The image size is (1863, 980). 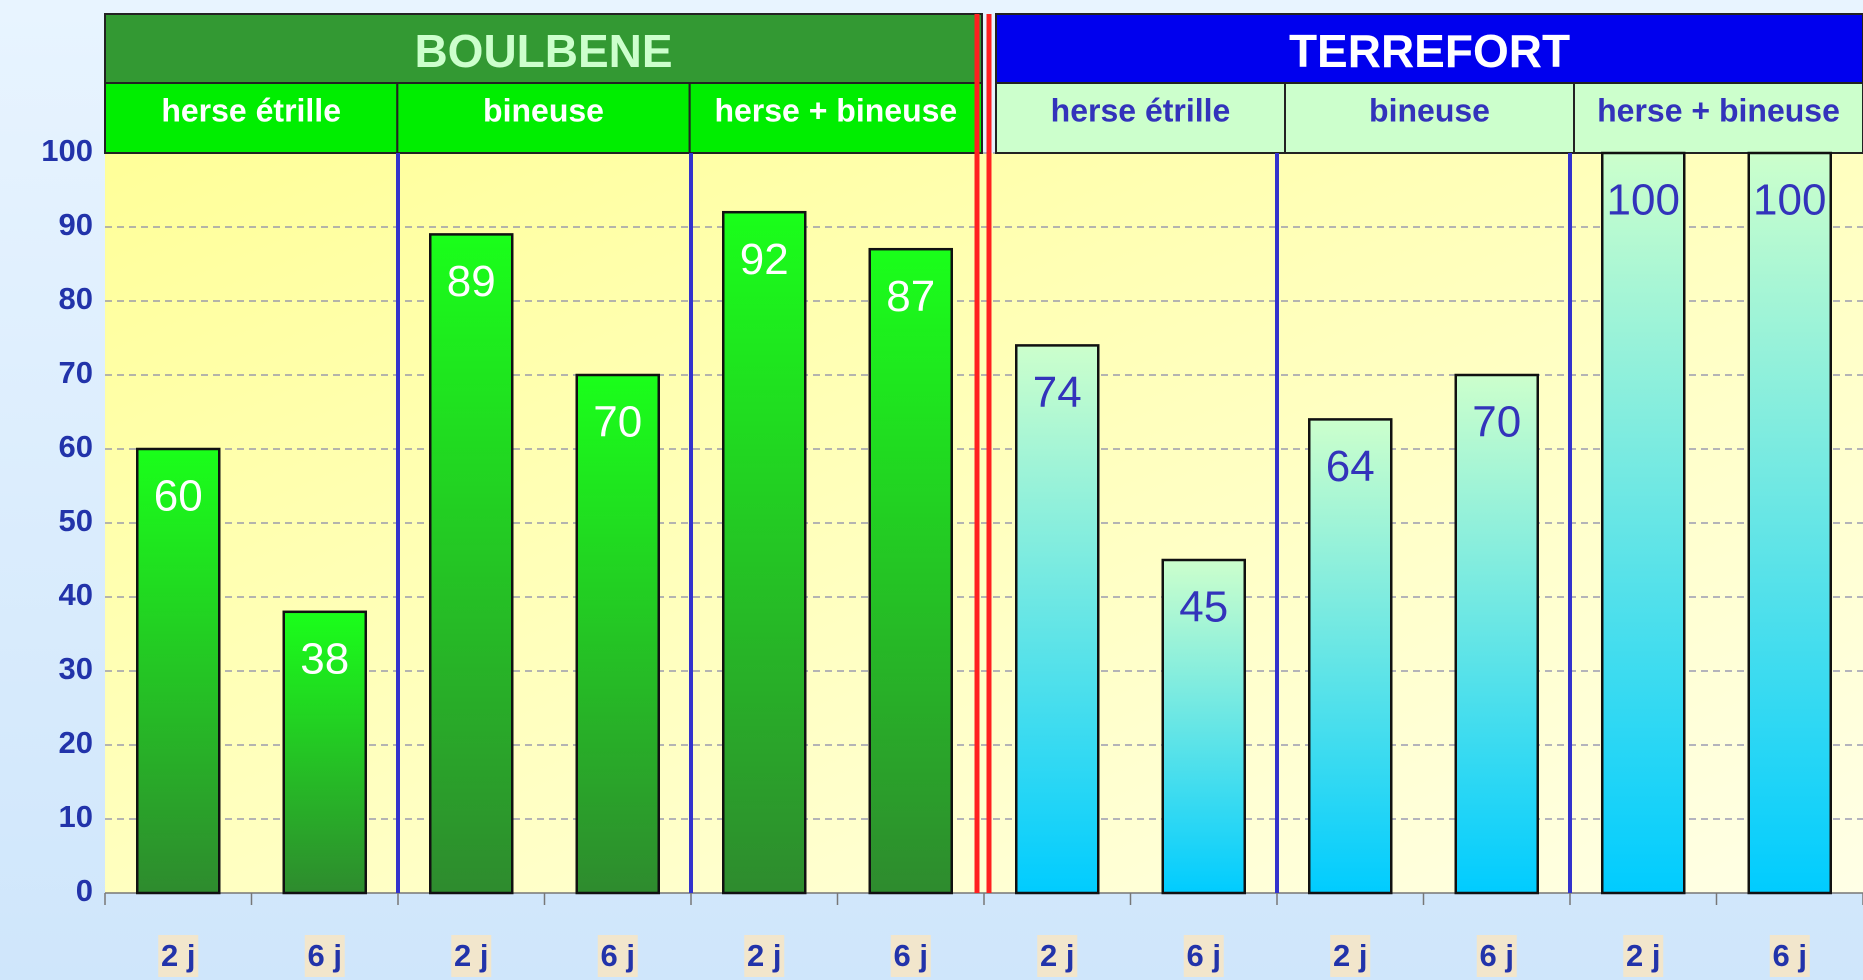 What do you see at coordinates (178, 496) in the screenshot?
I see `data-label: 60` at bounding box center [178, 496].